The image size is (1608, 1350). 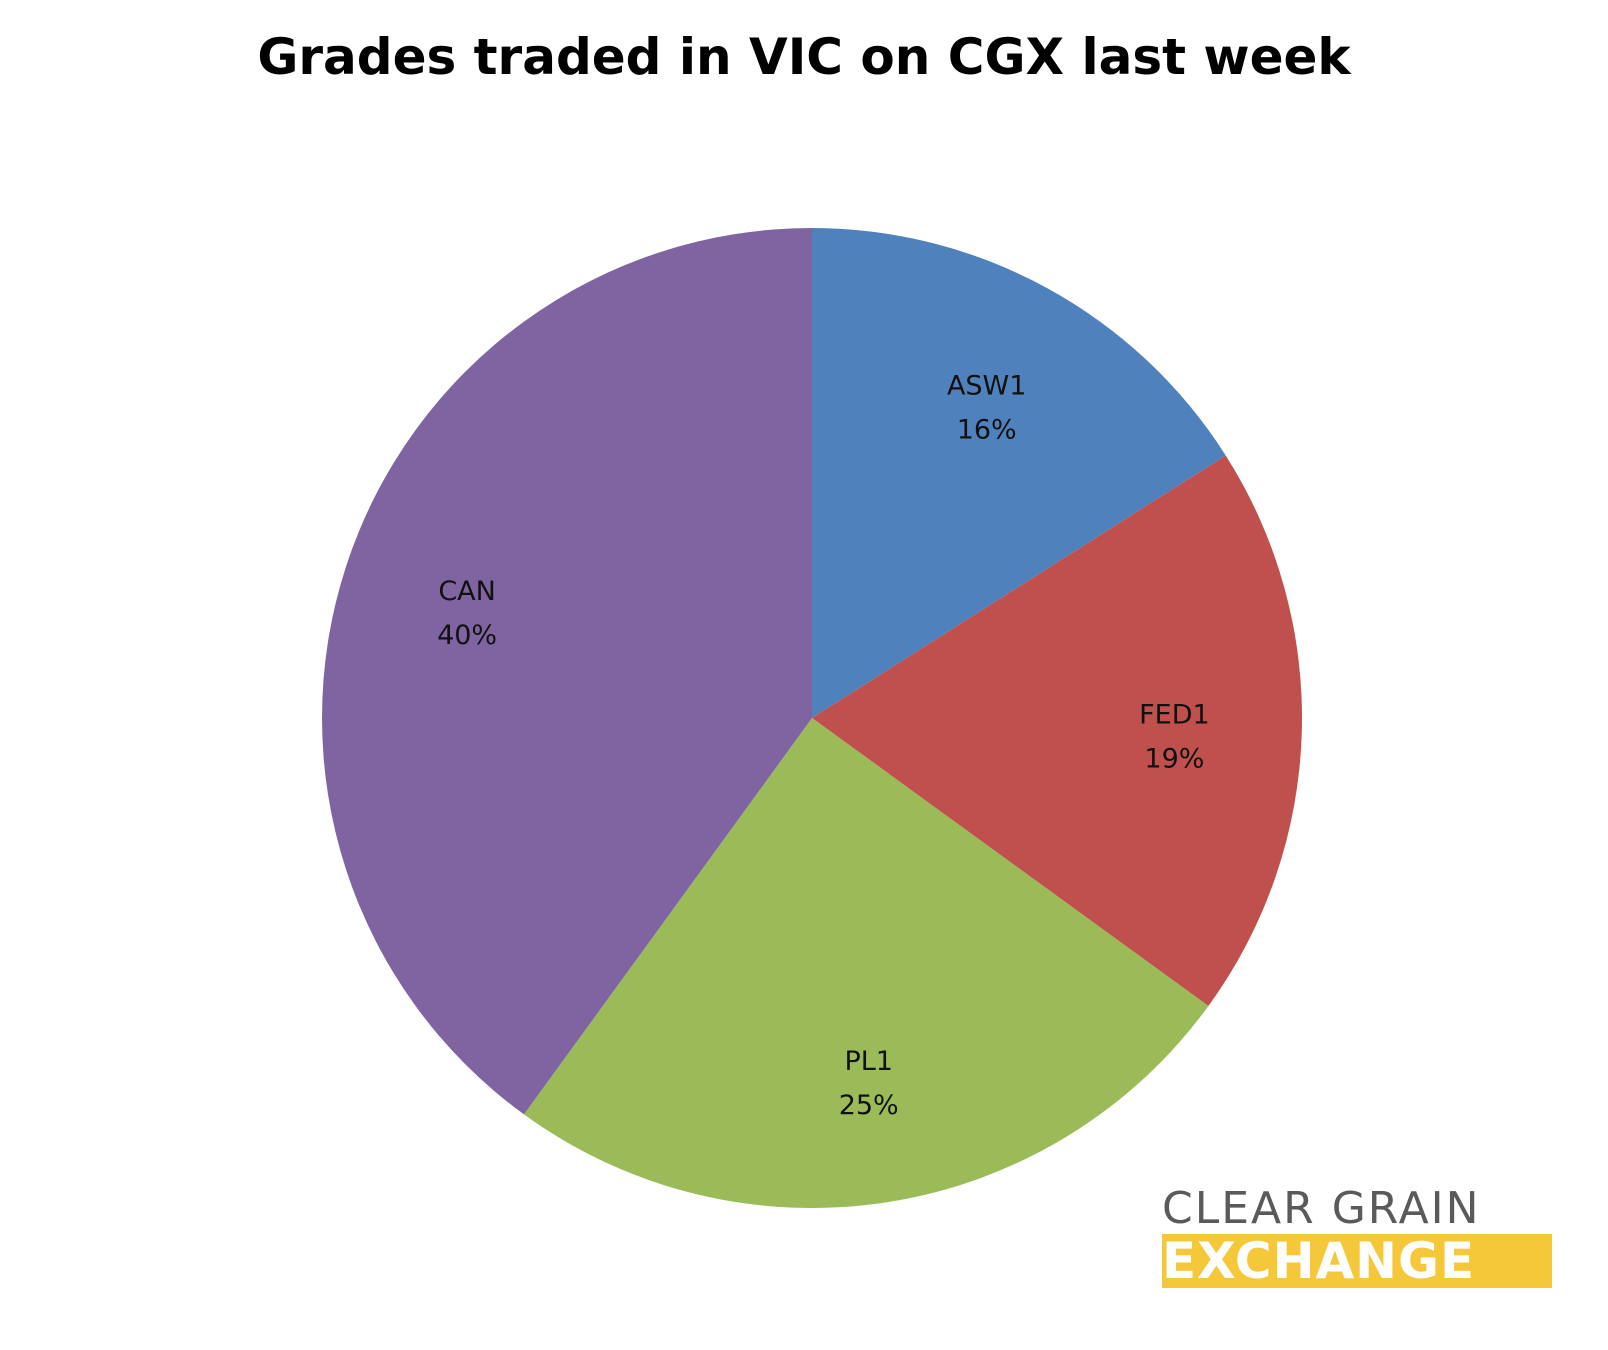 What do you see at coordinates (1321, 1208) in the screenshot?
I see `logo-line-1: CLEAR GRAIN` at bounding box center [1321, 1208].